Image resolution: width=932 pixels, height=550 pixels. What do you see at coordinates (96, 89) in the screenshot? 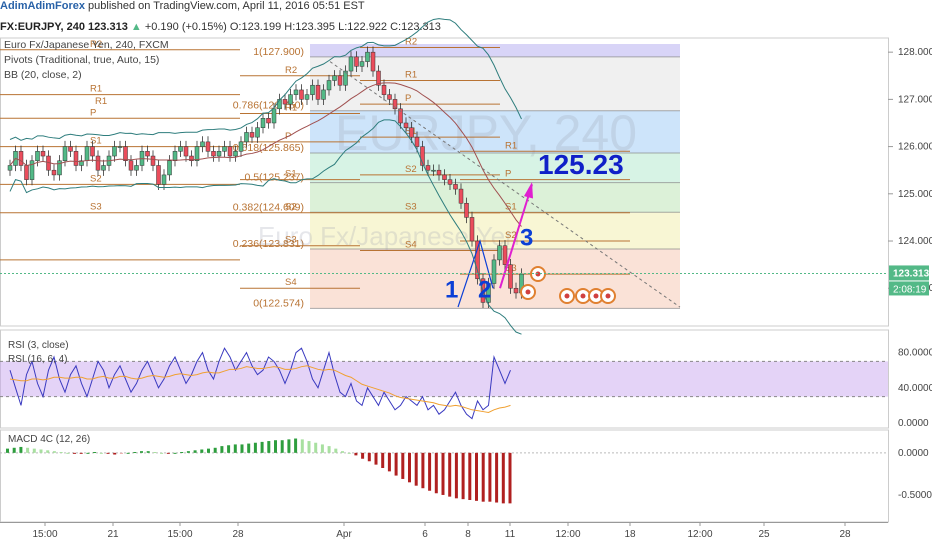
I see `pivot-left-label: R1` at bounding box center [96, 89].